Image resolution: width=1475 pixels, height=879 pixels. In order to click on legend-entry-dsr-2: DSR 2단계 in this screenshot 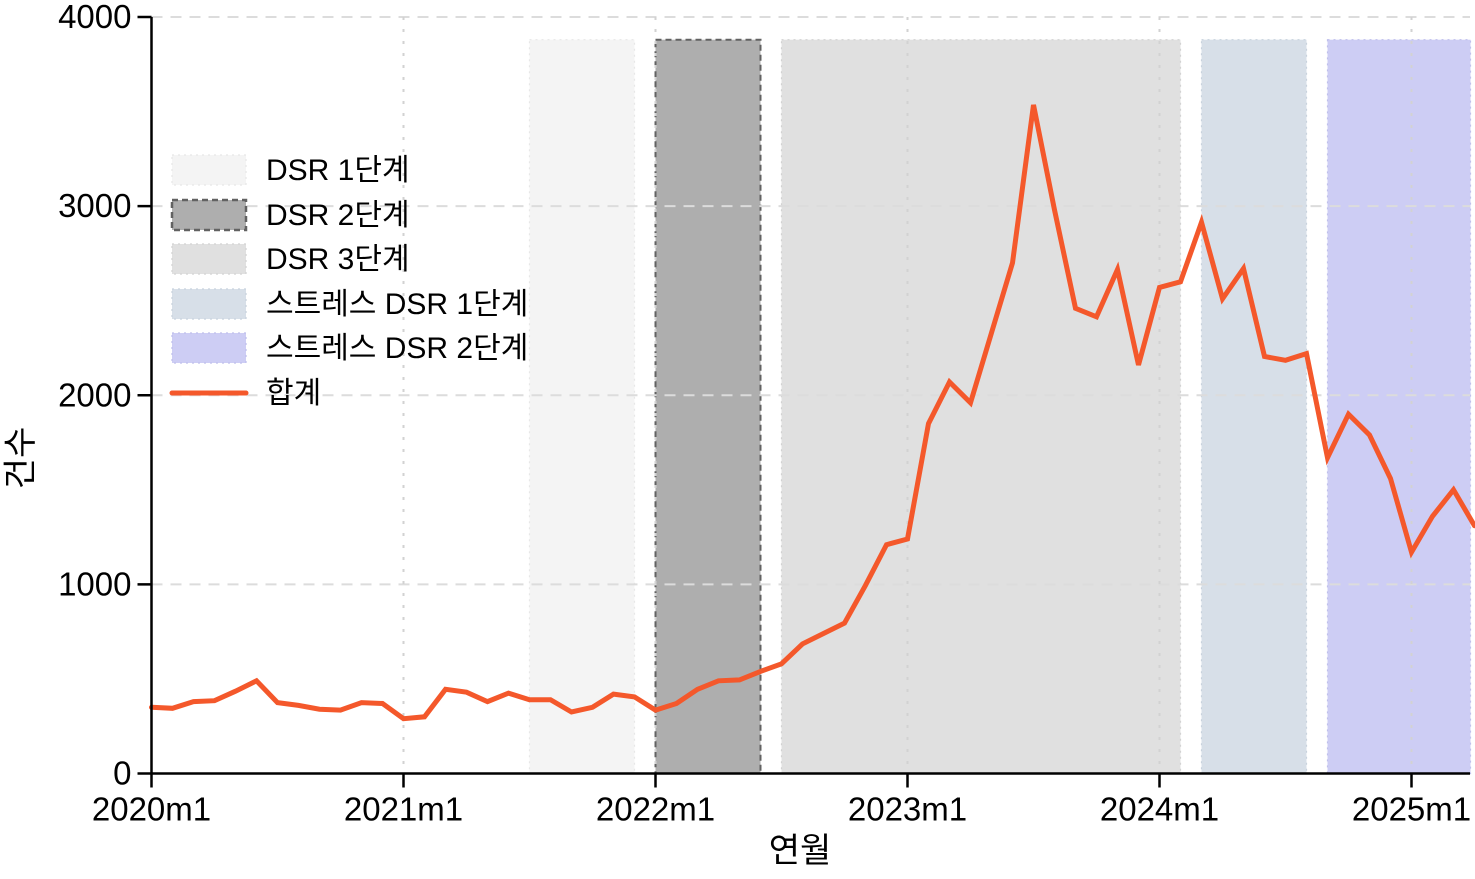, I will do `click(290, 215)`.